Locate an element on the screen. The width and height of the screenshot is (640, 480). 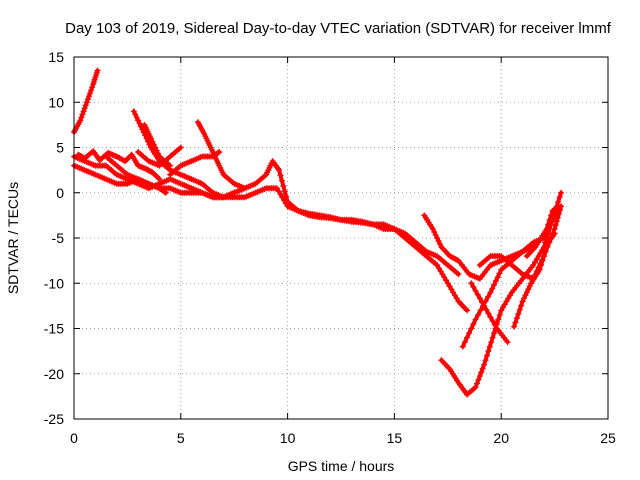
y-tick-label: -5 is located at coordinates (58, 238).